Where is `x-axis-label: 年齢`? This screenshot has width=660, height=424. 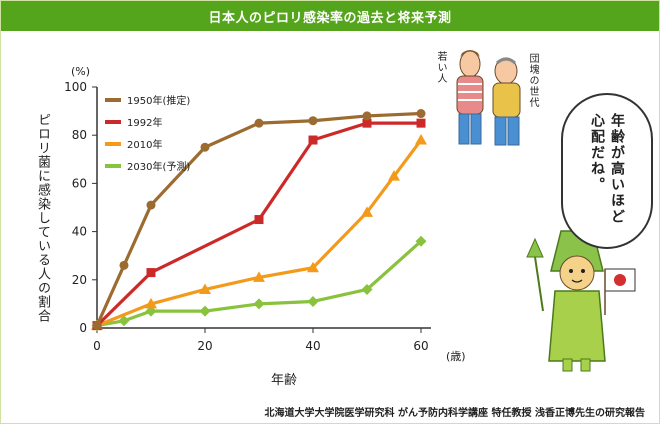
x-axis-label: 年齢 is located at coordinates (284, 380).